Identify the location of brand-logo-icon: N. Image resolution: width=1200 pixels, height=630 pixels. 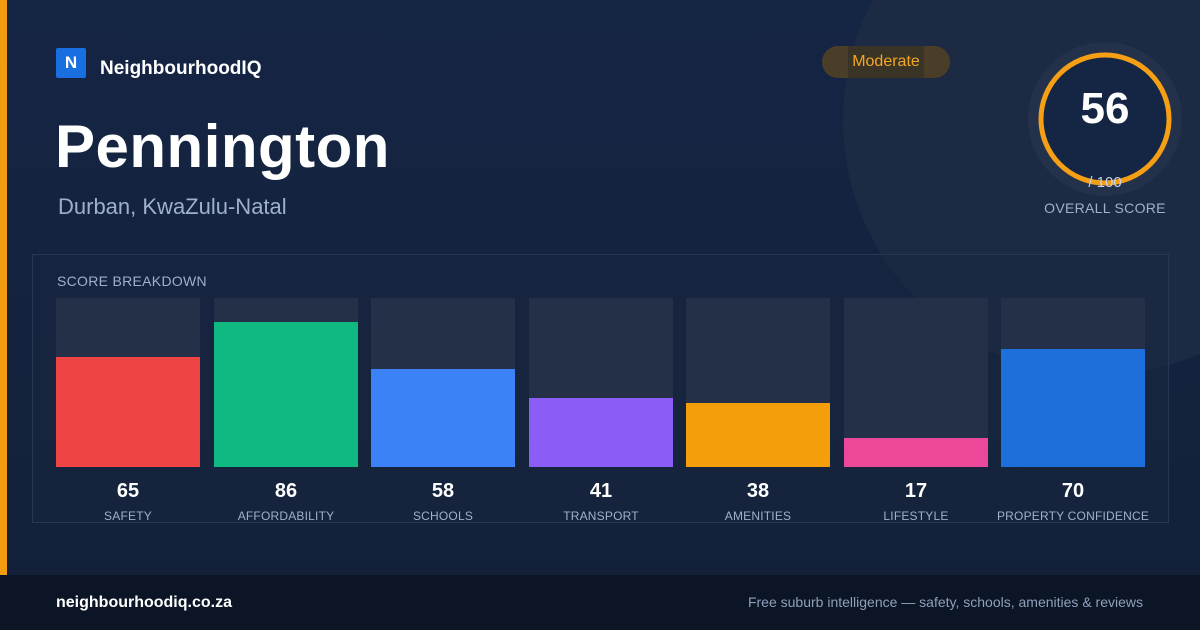
(71, 63).